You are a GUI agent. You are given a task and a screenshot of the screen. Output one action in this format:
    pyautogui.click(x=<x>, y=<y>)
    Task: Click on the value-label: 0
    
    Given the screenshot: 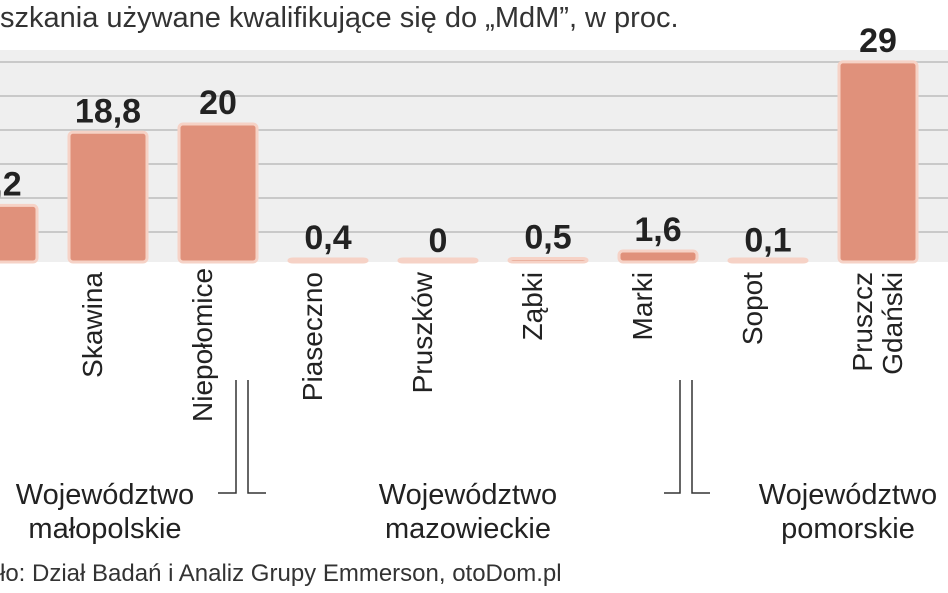 What is the action you would take?
    pyautogui.click(x=438, y=241)
    